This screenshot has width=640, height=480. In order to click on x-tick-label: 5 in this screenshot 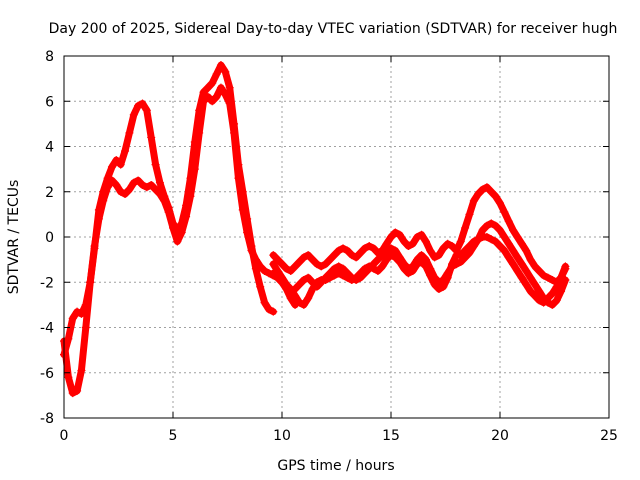, I will do `click(173, 436)`.